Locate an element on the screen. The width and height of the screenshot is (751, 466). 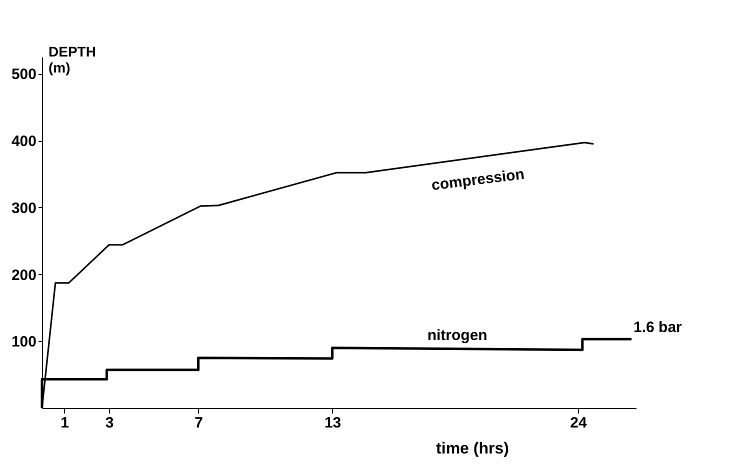
y-tick-label: 300 is located at coordinates (23, 208).